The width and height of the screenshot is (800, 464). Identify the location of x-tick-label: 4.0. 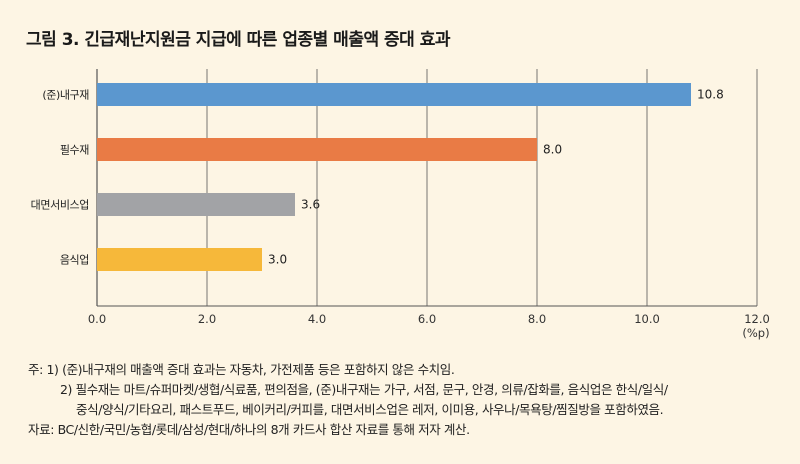
(317, 319).